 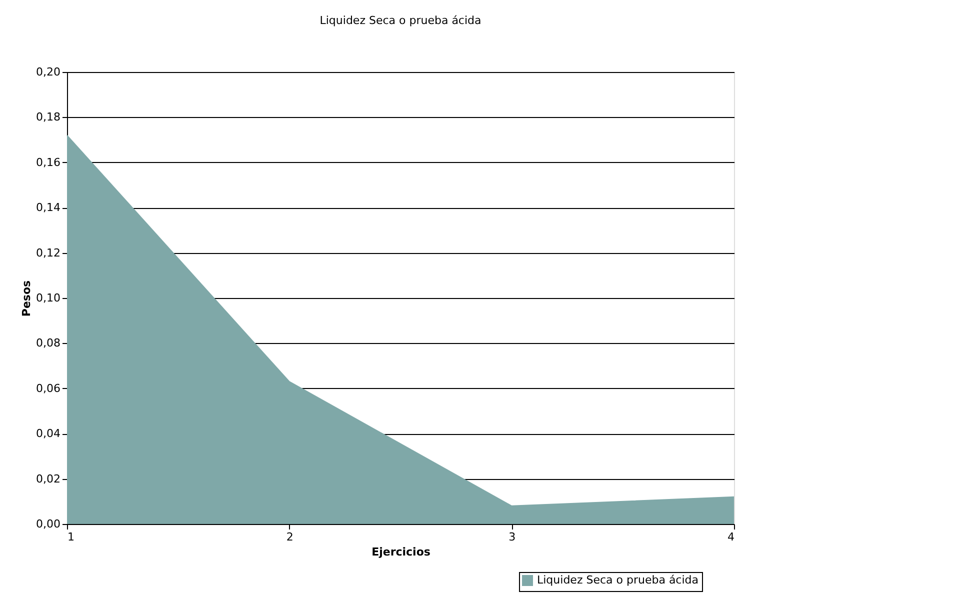 I want to click on x-tick-label: 3, so click(x=512, y=537).